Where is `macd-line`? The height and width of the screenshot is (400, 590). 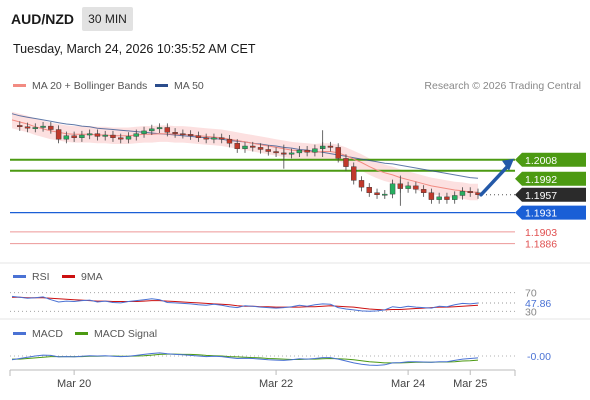
macd-line is located at coordinates (245, 359).